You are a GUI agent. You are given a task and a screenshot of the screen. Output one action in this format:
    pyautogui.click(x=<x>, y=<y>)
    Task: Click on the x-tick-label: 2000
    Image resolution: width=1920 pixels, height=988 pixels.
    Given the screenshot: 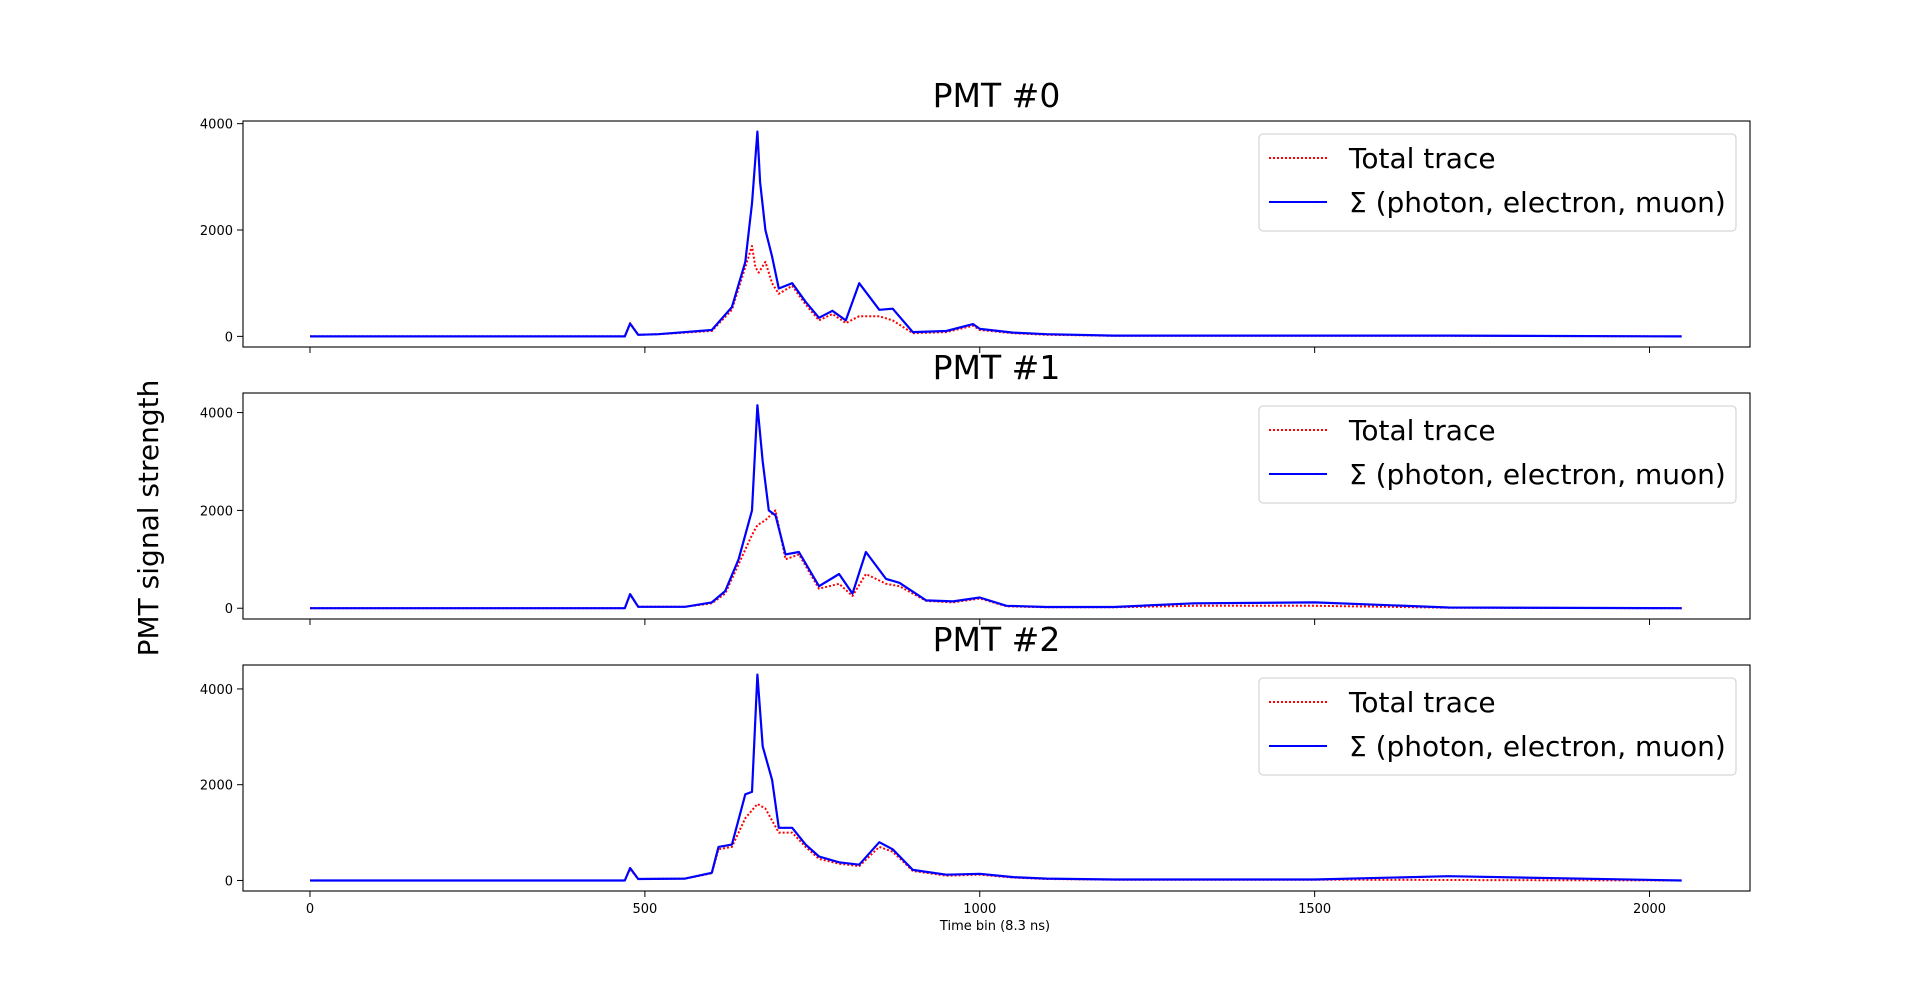 What is the action you would take?
    pyautogui.click(x=1649, y=909)
    